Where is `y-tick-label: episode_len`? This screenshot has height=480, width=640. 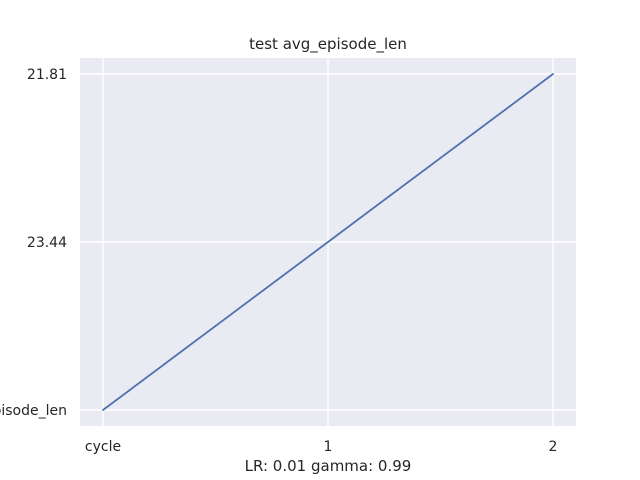 y-tick-label: episode_len is located at coordinates (33, 411).